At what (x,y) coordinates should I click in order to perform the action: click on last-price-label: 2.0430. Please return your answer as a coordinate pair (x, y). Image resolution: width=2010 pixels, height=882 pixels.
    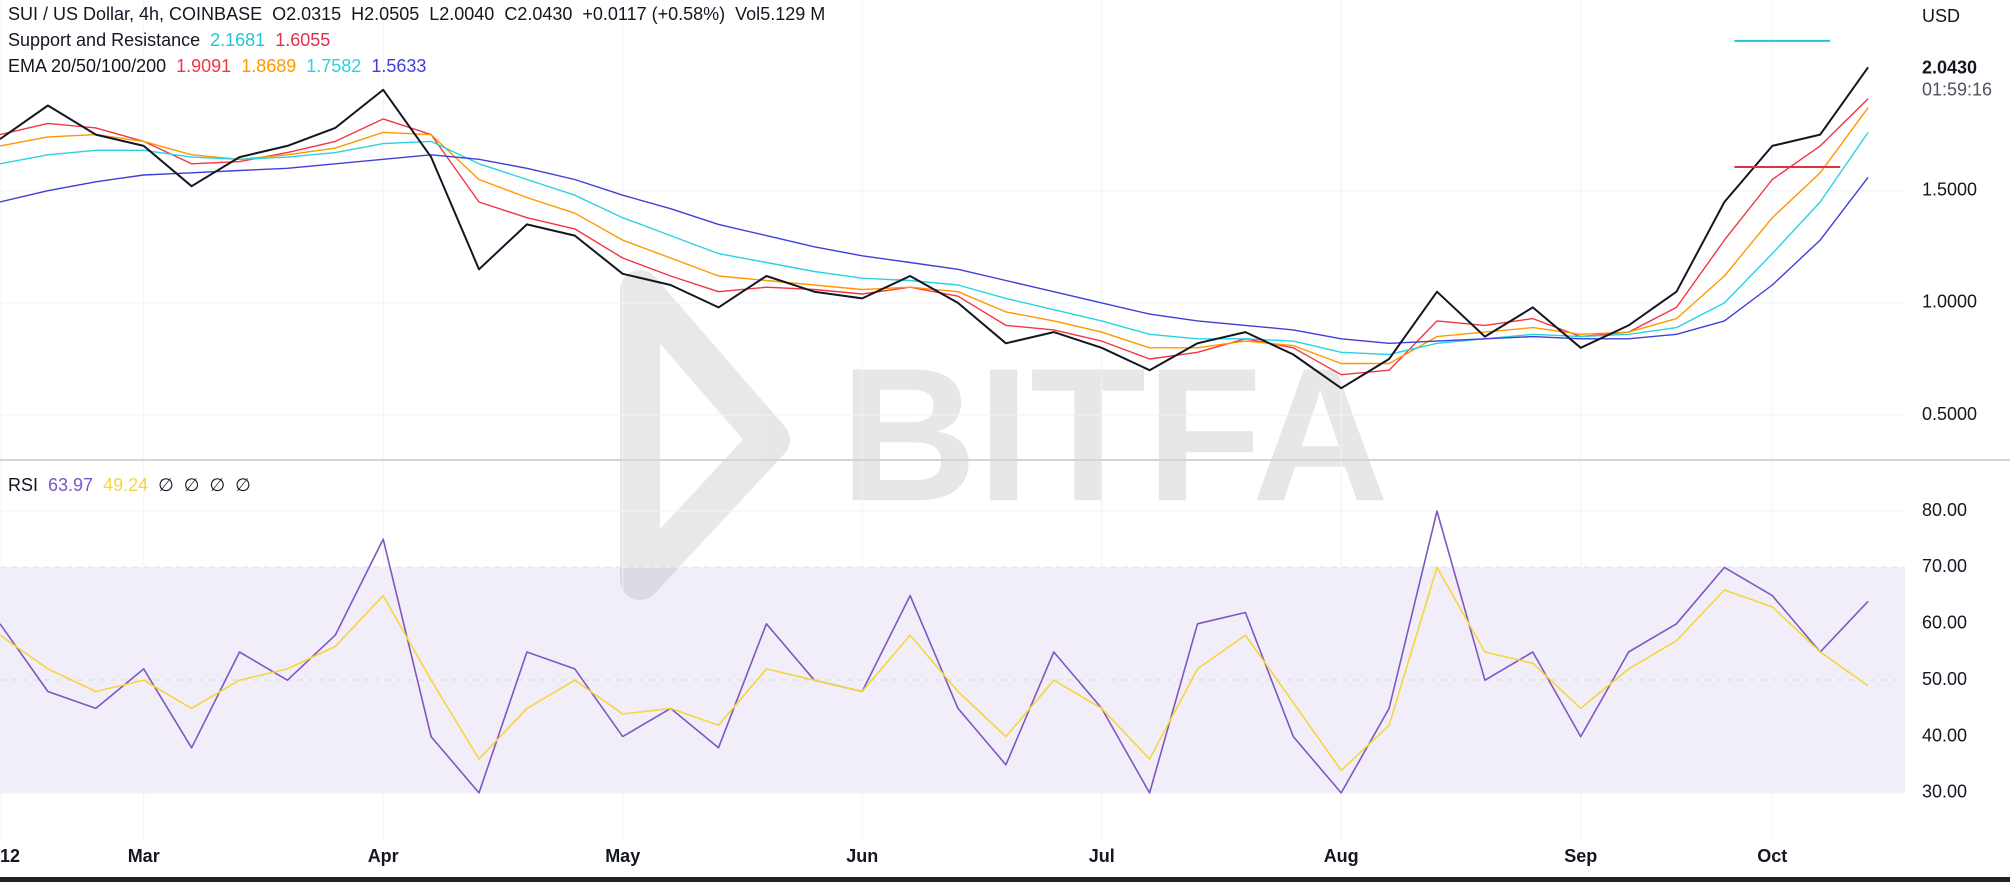
    Looking at the image, I should click on (1949, 68).